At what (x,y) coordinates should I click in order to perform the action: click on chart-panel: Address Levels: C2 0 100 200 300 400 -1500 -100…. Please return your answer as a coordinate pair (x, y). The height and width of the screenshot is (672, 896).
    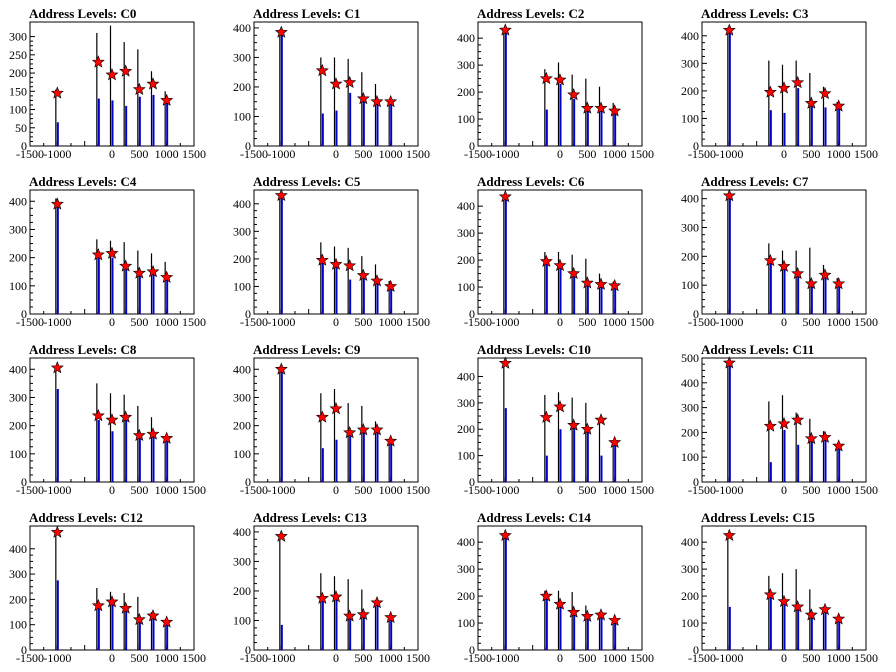
    Looking at the image, I should click on (560, 84).